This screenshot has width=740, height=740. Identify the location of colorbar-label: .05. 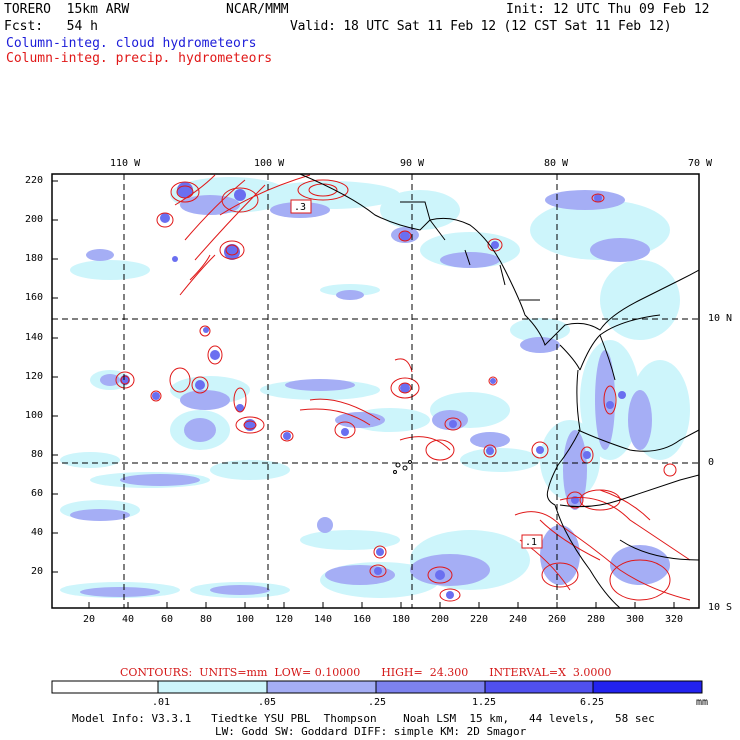
(267, 702).